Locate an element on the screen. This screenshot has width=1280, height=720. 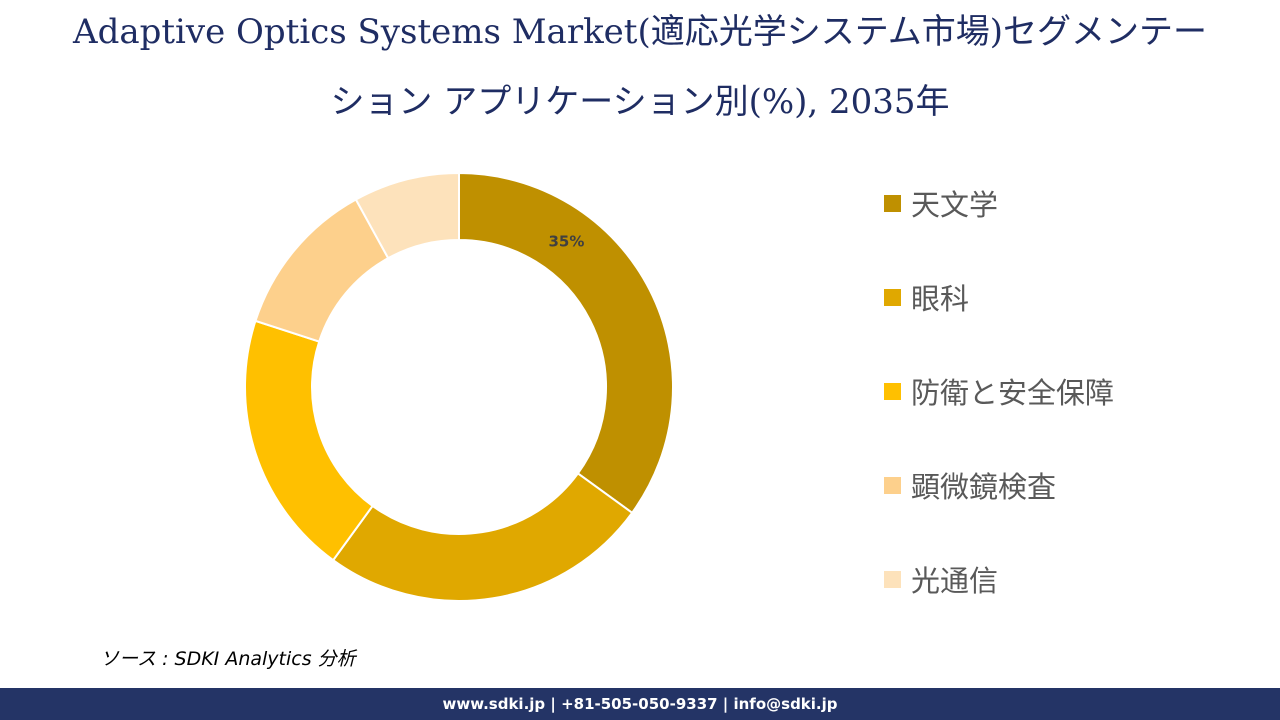
legend-item-5: 光通信 is located at coordinates (941, 579).